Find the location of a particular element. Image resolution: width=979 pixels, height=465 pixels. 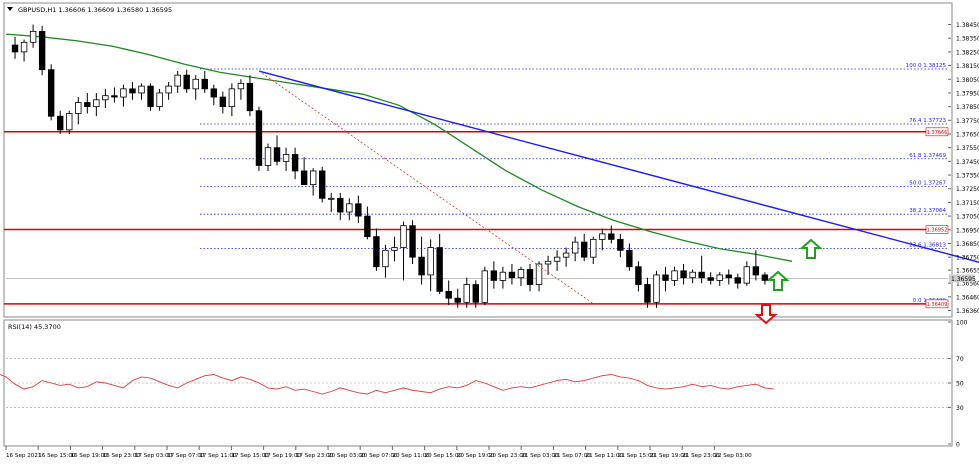

rsi-header: RSI(14) 45.3700 is located at coordinates (34, 327).